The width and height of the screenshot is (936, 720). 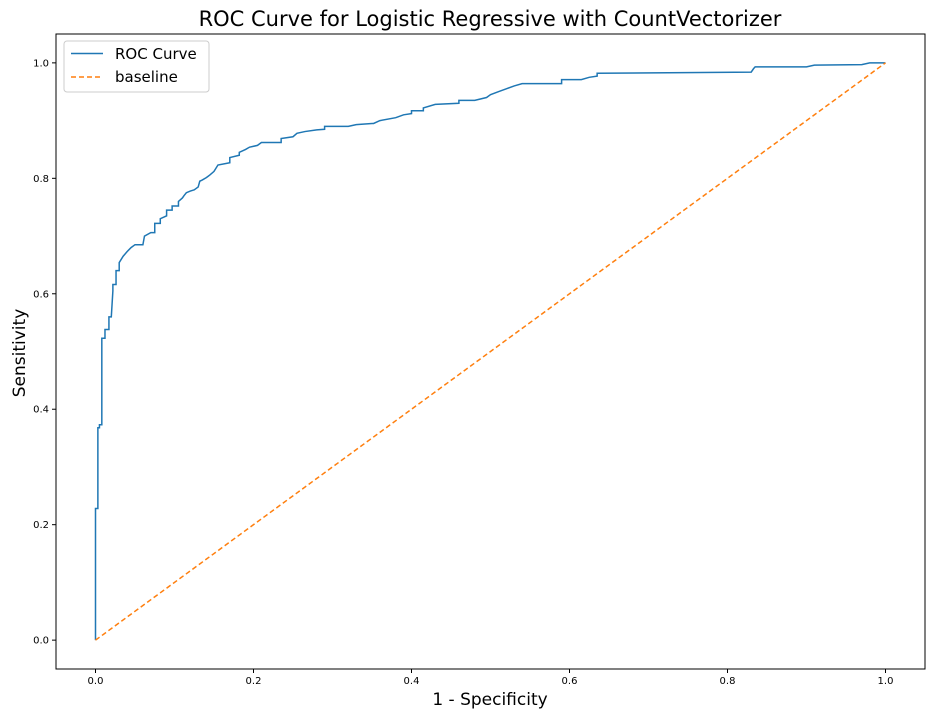 I want to click on y-tick-label: 0.0, so click(x=41, y=641).